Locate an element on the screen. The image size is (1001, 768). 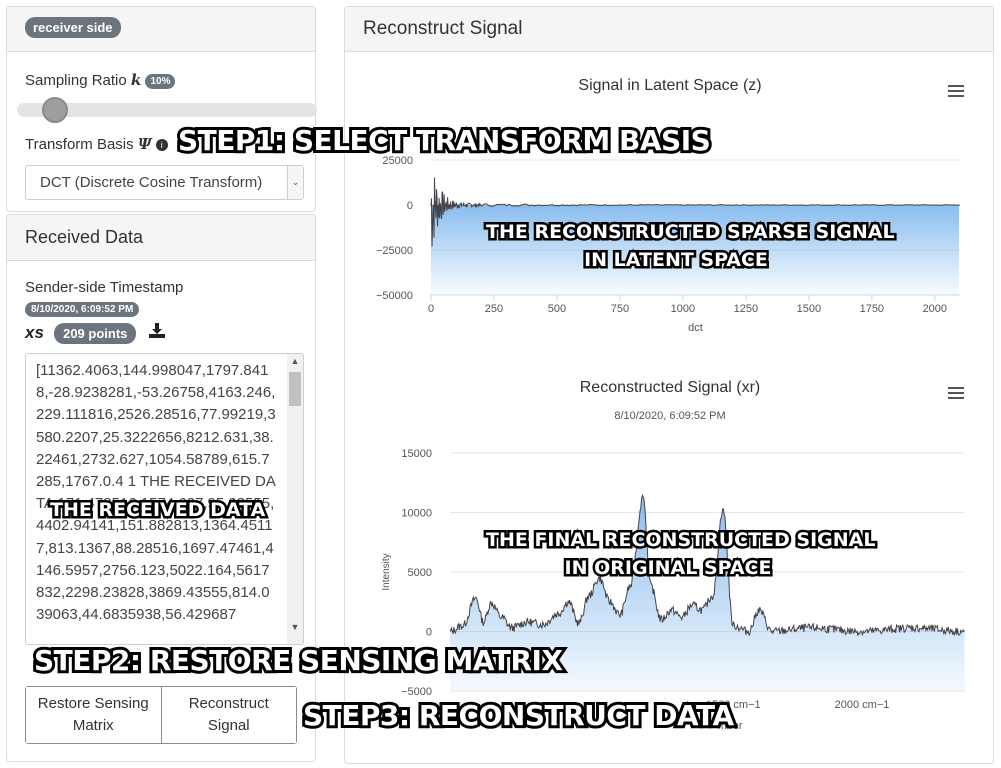
recon-area-fill is located at coordinates (707, 593).